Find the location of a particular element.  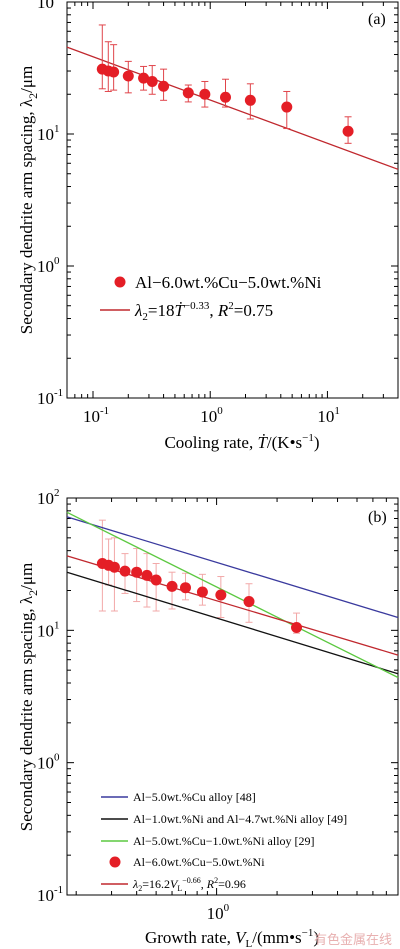

legend-label: Al−1.0wt.%Ni and Al−4.7wt.%Ni alloy [49] is located at coordinates (240, 819).